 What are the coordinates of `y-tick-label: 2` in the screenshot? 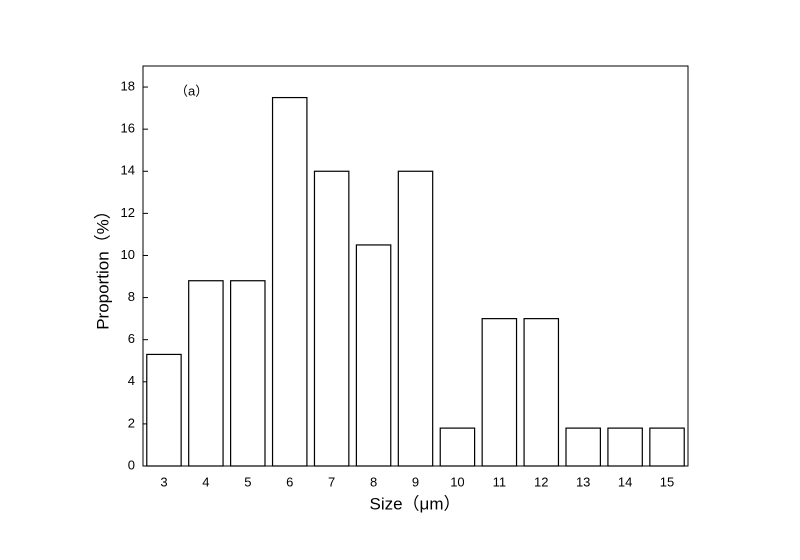 It's located at (131, 422).